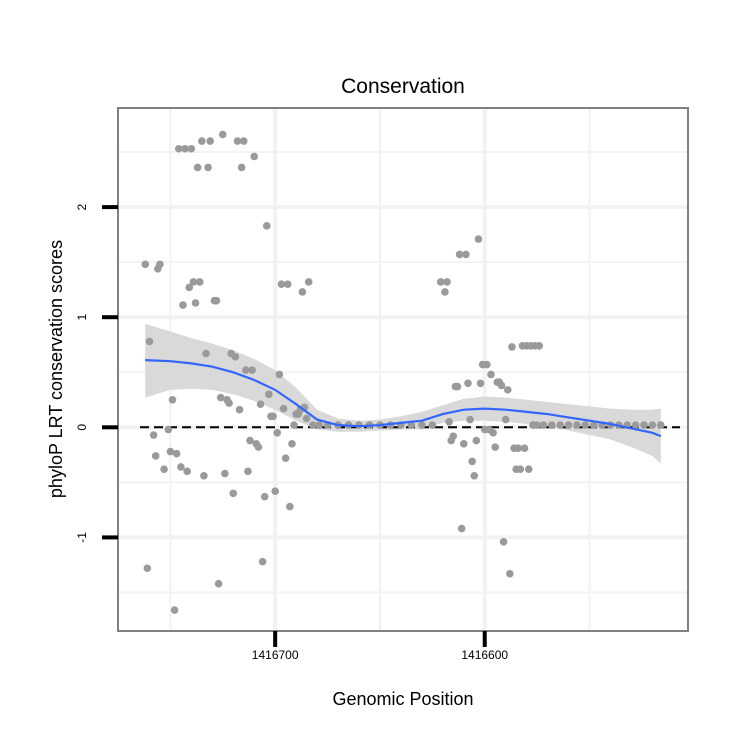  Describe the element at coordinates (484, 655) in the screenshot. I see `x-tick-label: 1416600` at that location.